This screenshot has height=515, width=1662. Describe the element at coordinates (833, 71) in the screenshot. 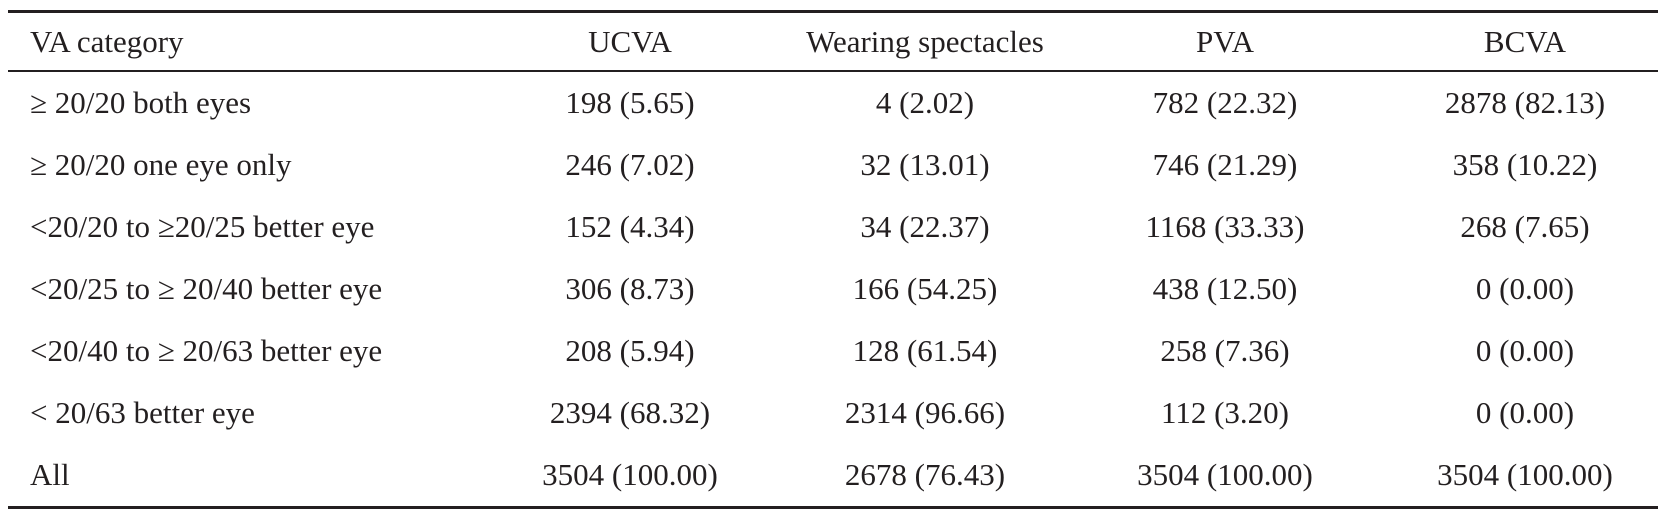

I see `table-header-rule` at that location.